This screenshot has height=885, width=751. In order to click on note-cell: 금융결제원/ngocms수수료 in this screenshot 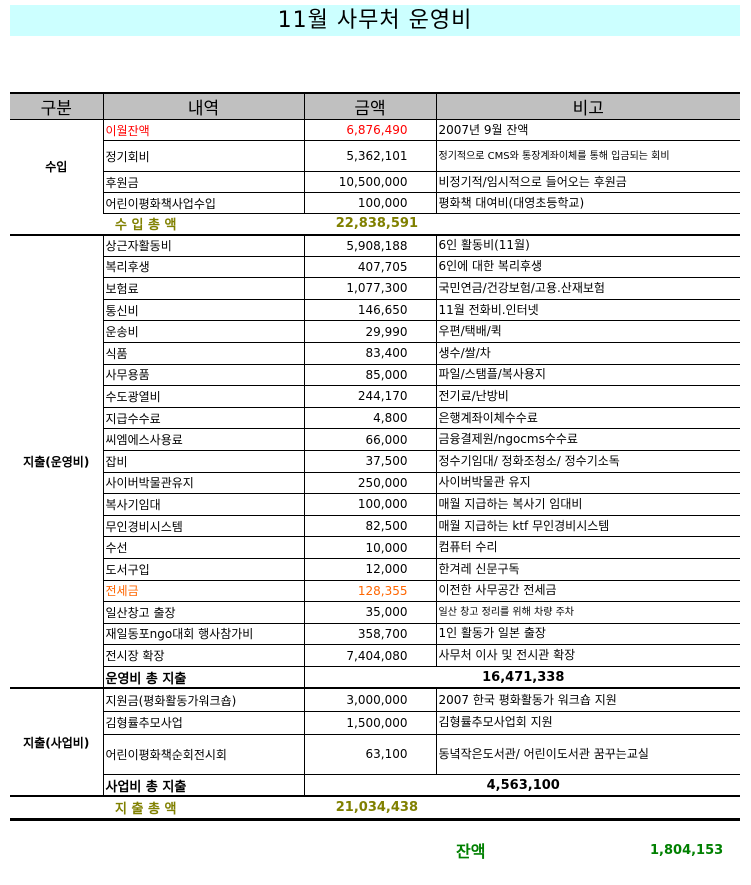, I will do `click(587, 439)`.